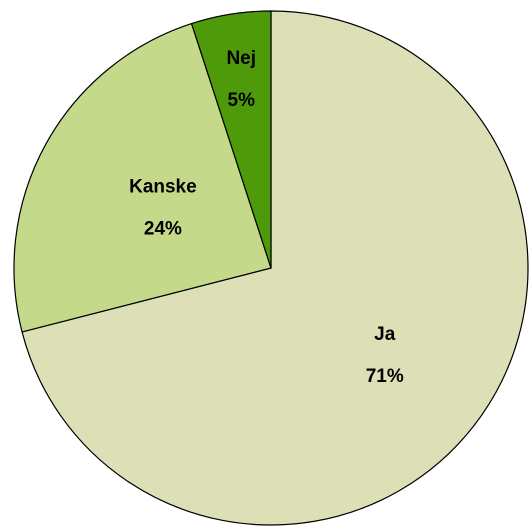  What do you see at coordinates (231, 139) in the screenshot?
I see `pie-slice` at bounding box center [231, 139].